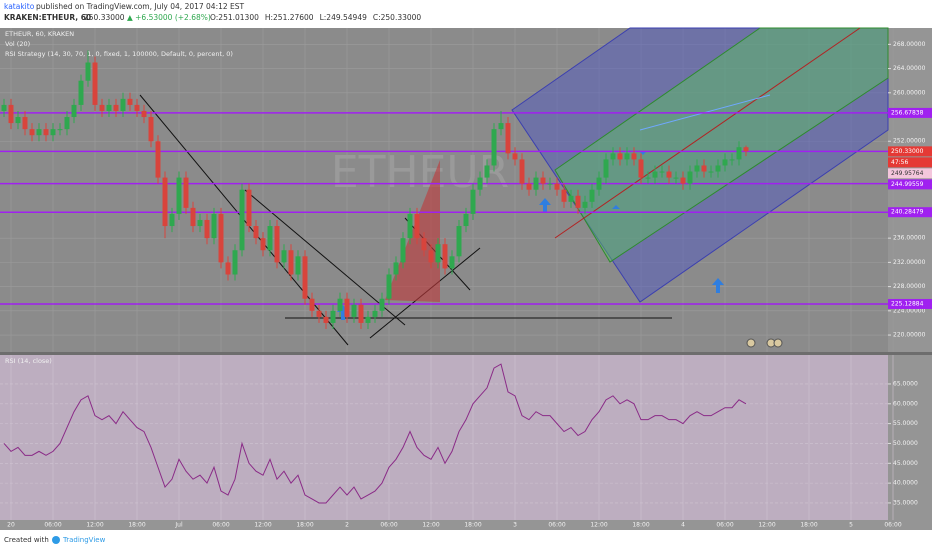  I want to click on pane-title: ETHEUR, 60, KRAKEN, so click(39, 34).